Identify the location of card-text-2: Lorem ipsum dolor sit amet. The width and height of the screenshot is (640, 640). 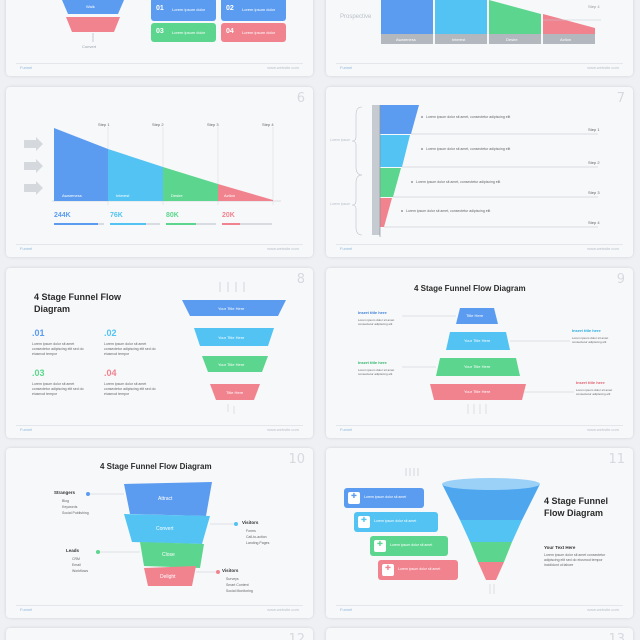
(395, 521).